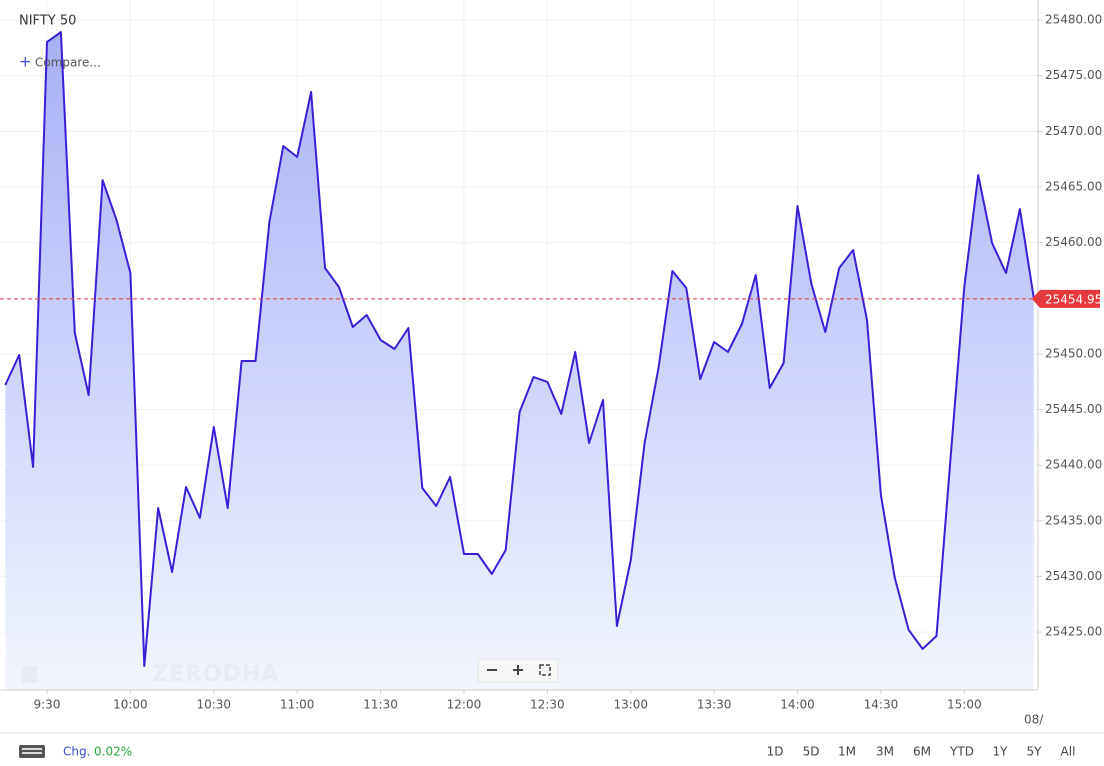  Describe the element at coordinates (961, 752) in the screenshot. I see `period-button: YTD` at that location.